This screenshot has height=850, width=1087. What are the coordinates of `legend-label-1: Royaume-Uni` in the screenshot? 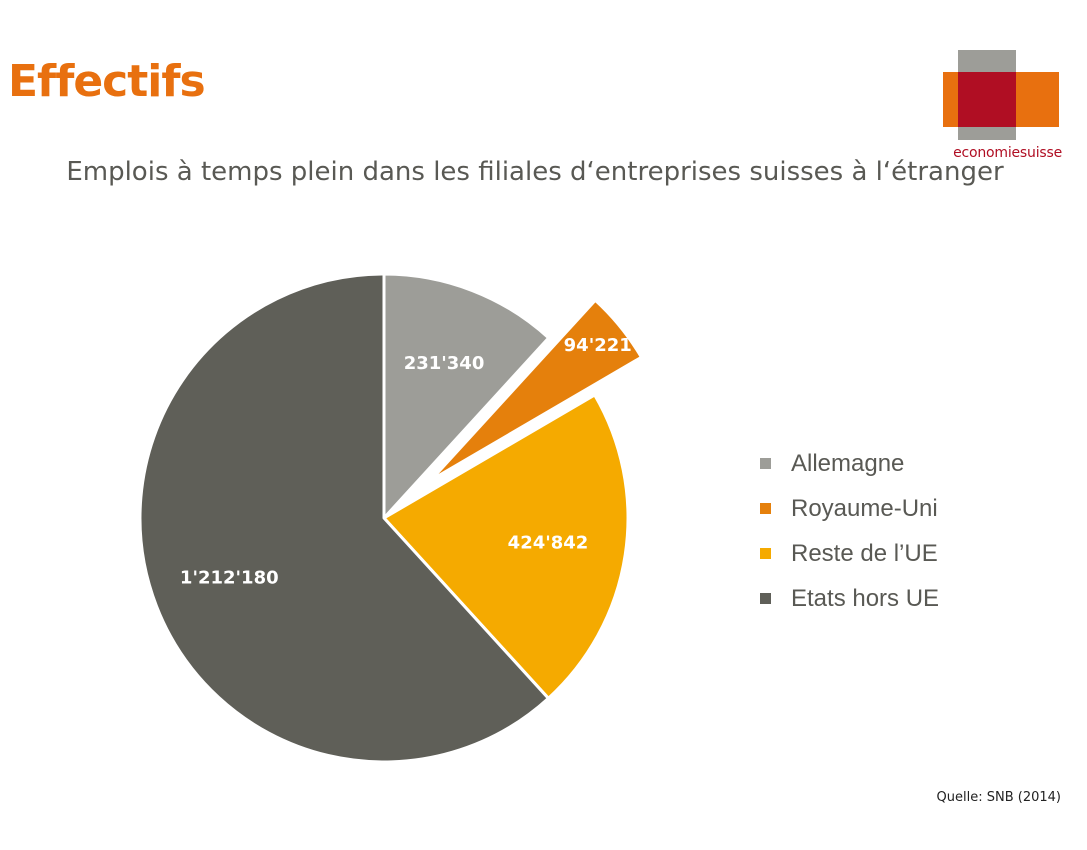 It's located at (864, 508).